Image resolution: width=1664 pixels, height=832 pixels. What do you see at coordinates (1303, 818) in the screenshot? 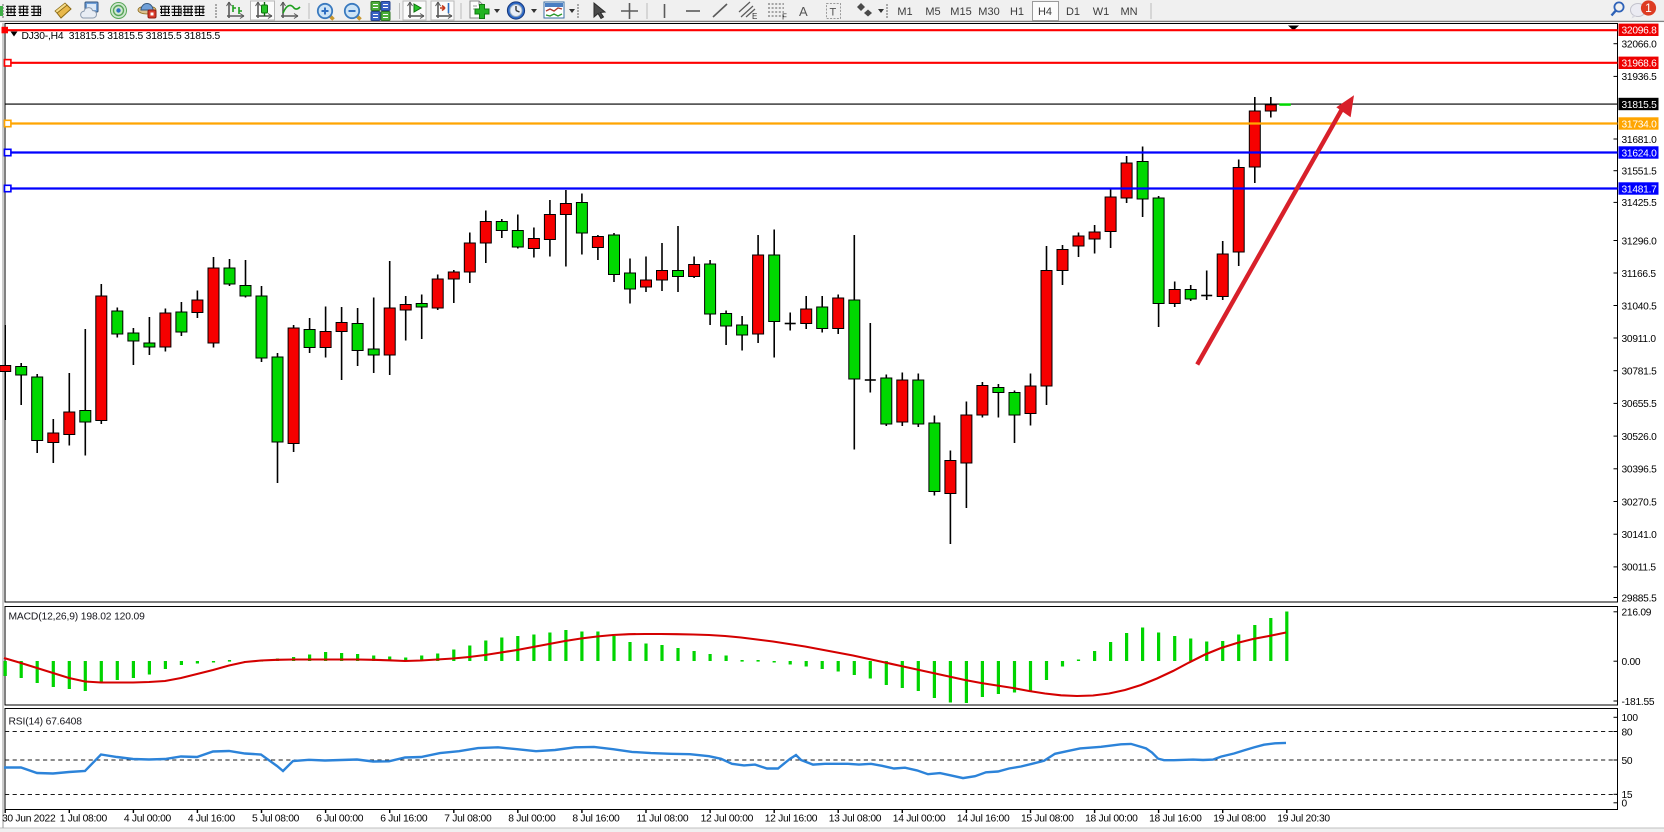
I see `svg-text: 19 Jul 20:30` at bounding box center [1303, 818].